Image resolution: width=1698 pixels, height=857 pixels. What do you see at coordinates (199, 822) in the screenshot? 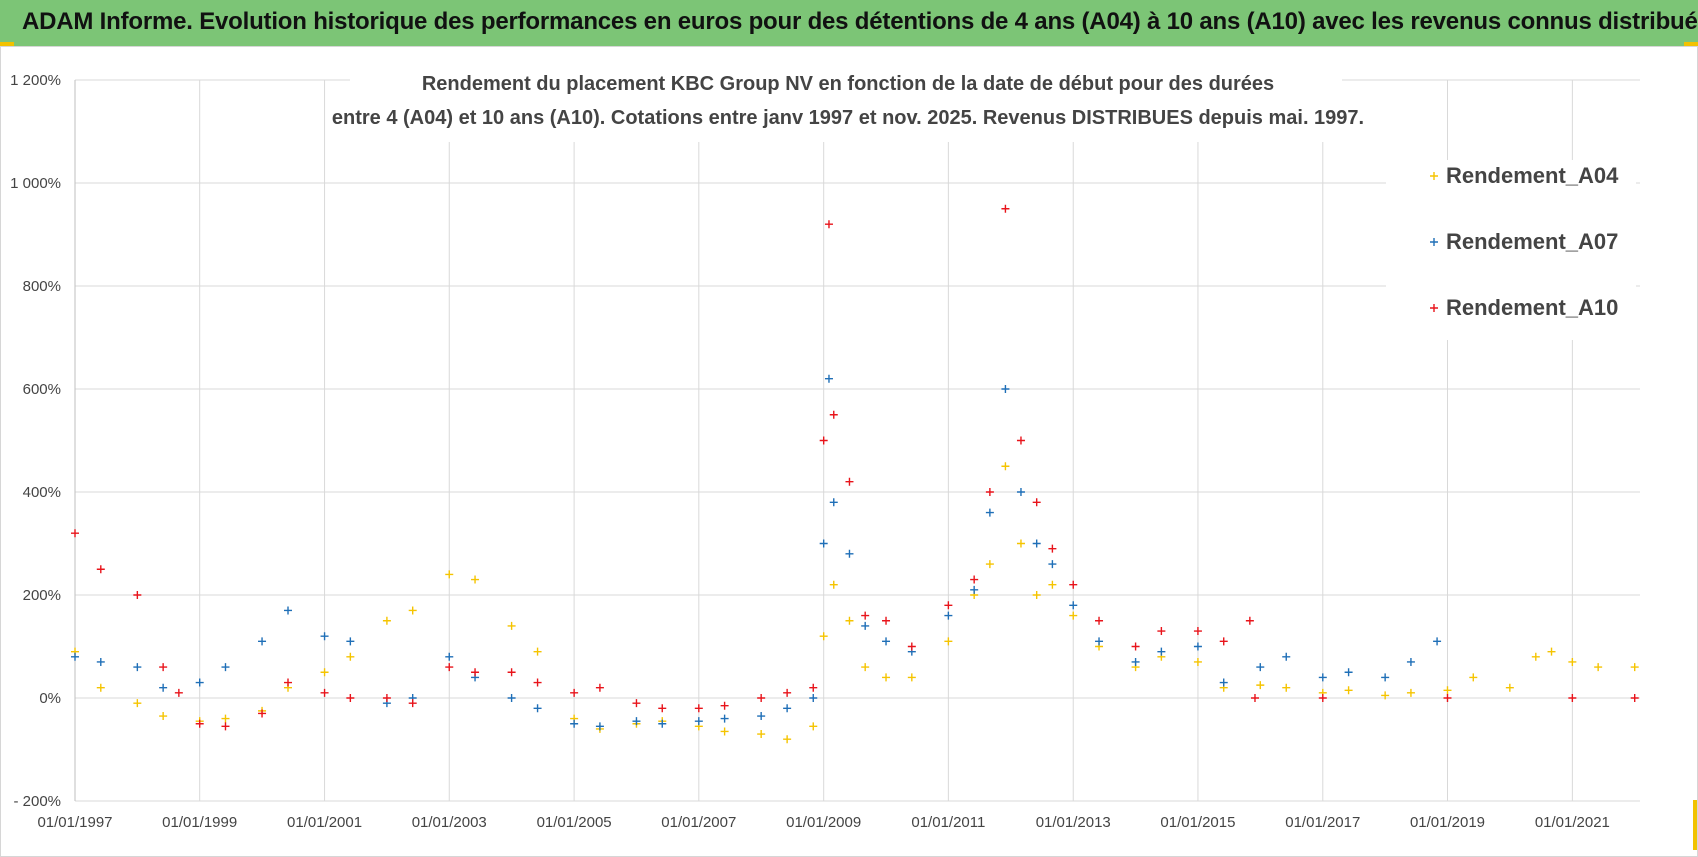
I see `x-tick-label: 01/01/1999` at bounding box center [199, 822].